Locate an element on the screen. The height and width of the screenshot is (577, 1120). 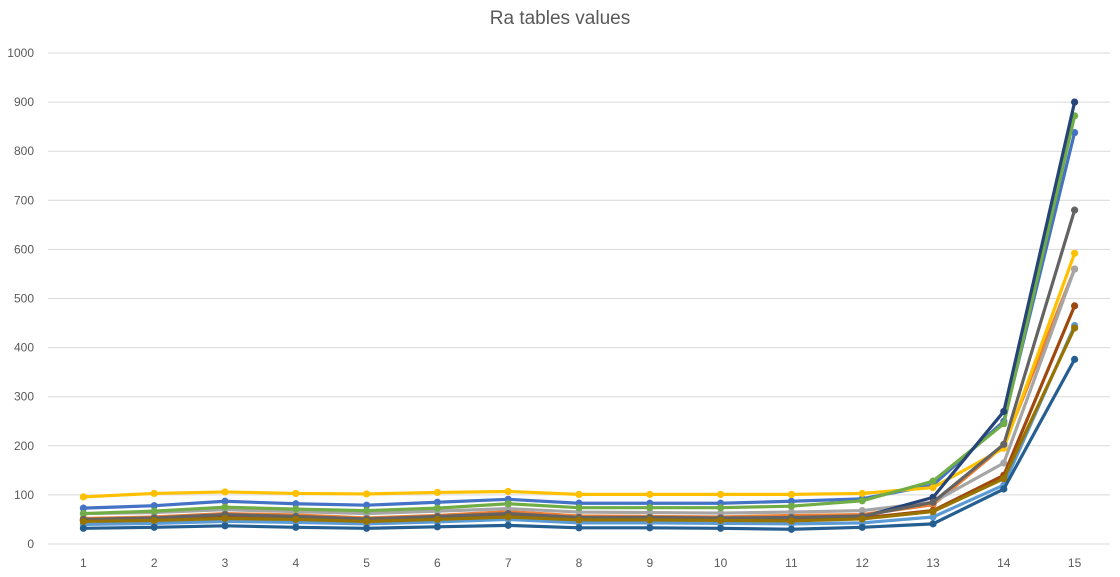
x-tick-label: 13 is located at coordinates (933, 563).